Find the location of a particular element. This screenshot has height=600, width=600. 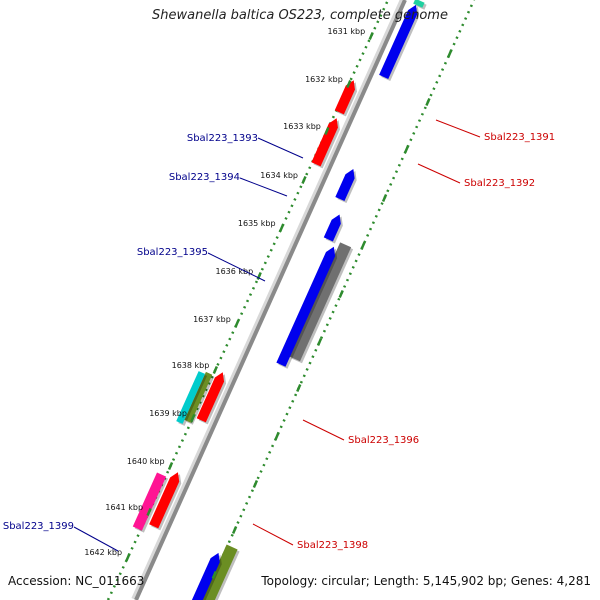

gene-sbal223-1395-body is located at coordinates (306, 306).